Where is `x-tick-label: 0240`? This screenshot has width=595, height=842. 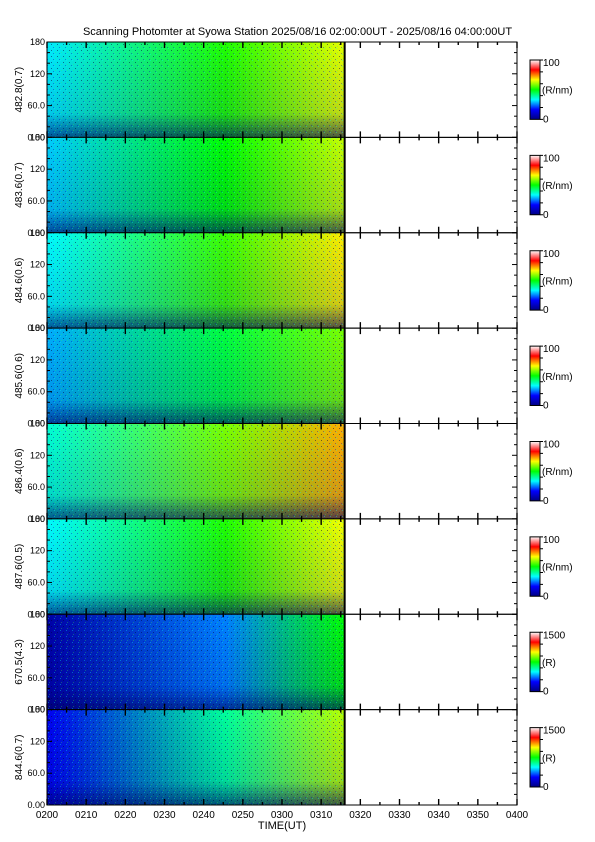
x-tick-label: 0240 is located at coordinates (204, 815).